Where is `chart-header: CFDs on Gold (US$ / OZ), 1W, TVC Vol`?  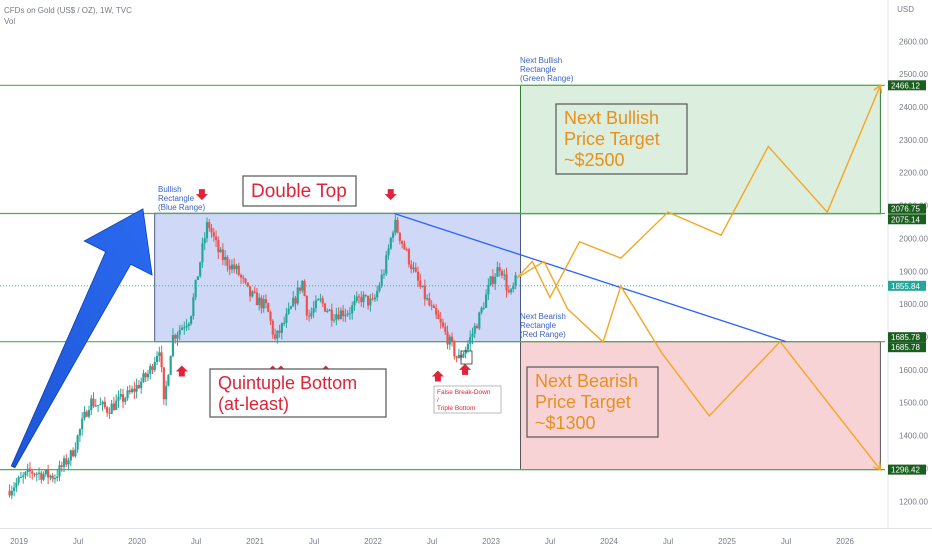 chart-header: CFDs on Gold (US$ / OZ), 1W, TVC Vol is located at coordinates (68, 16).